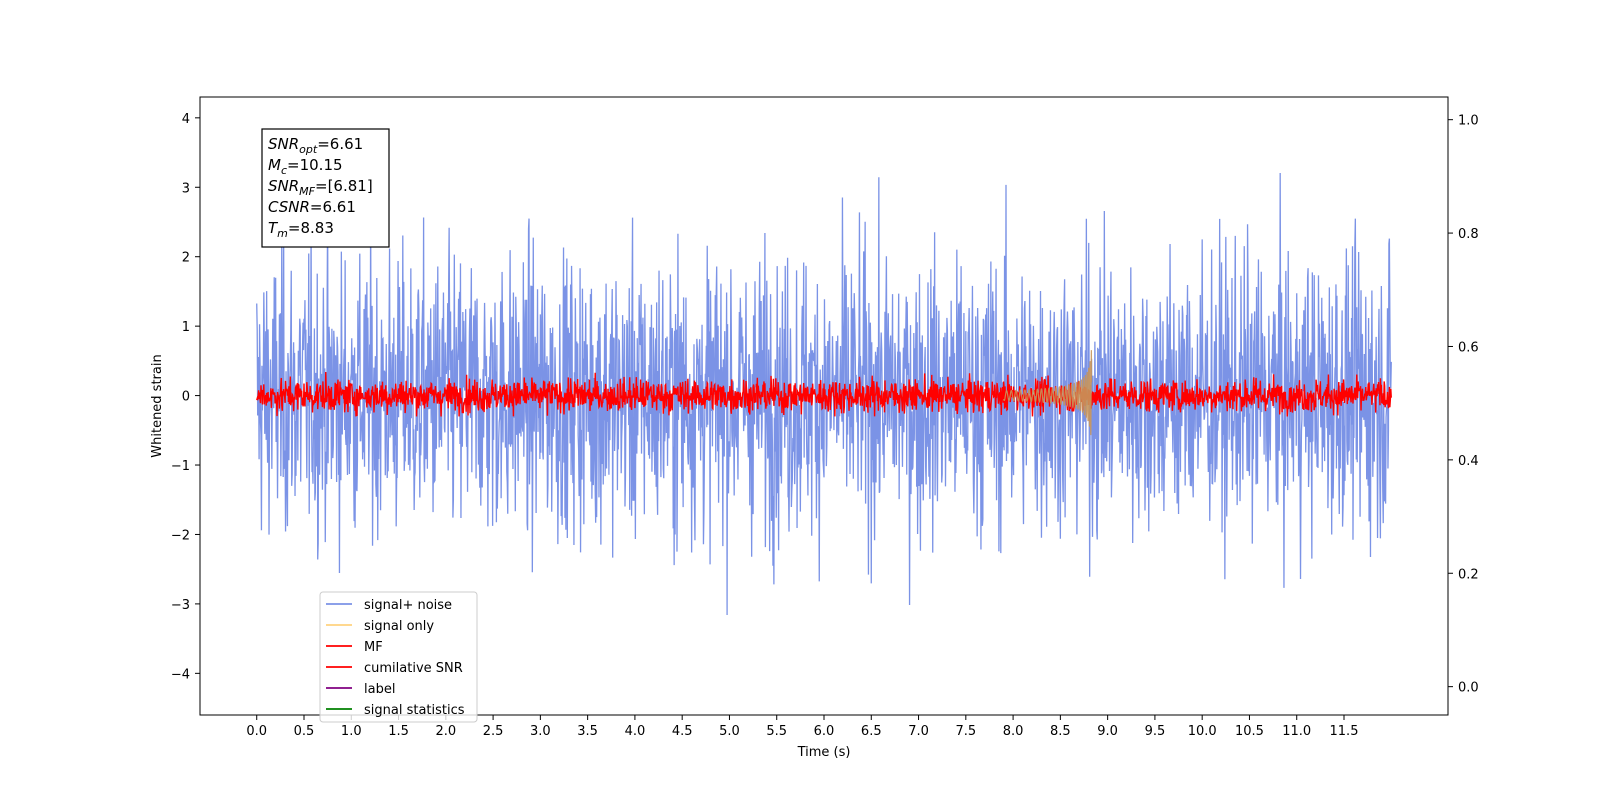  Describe the element at coordinates (1468, 688) in the screenshot. I see `y2-tick-label: 0.0` at that location.